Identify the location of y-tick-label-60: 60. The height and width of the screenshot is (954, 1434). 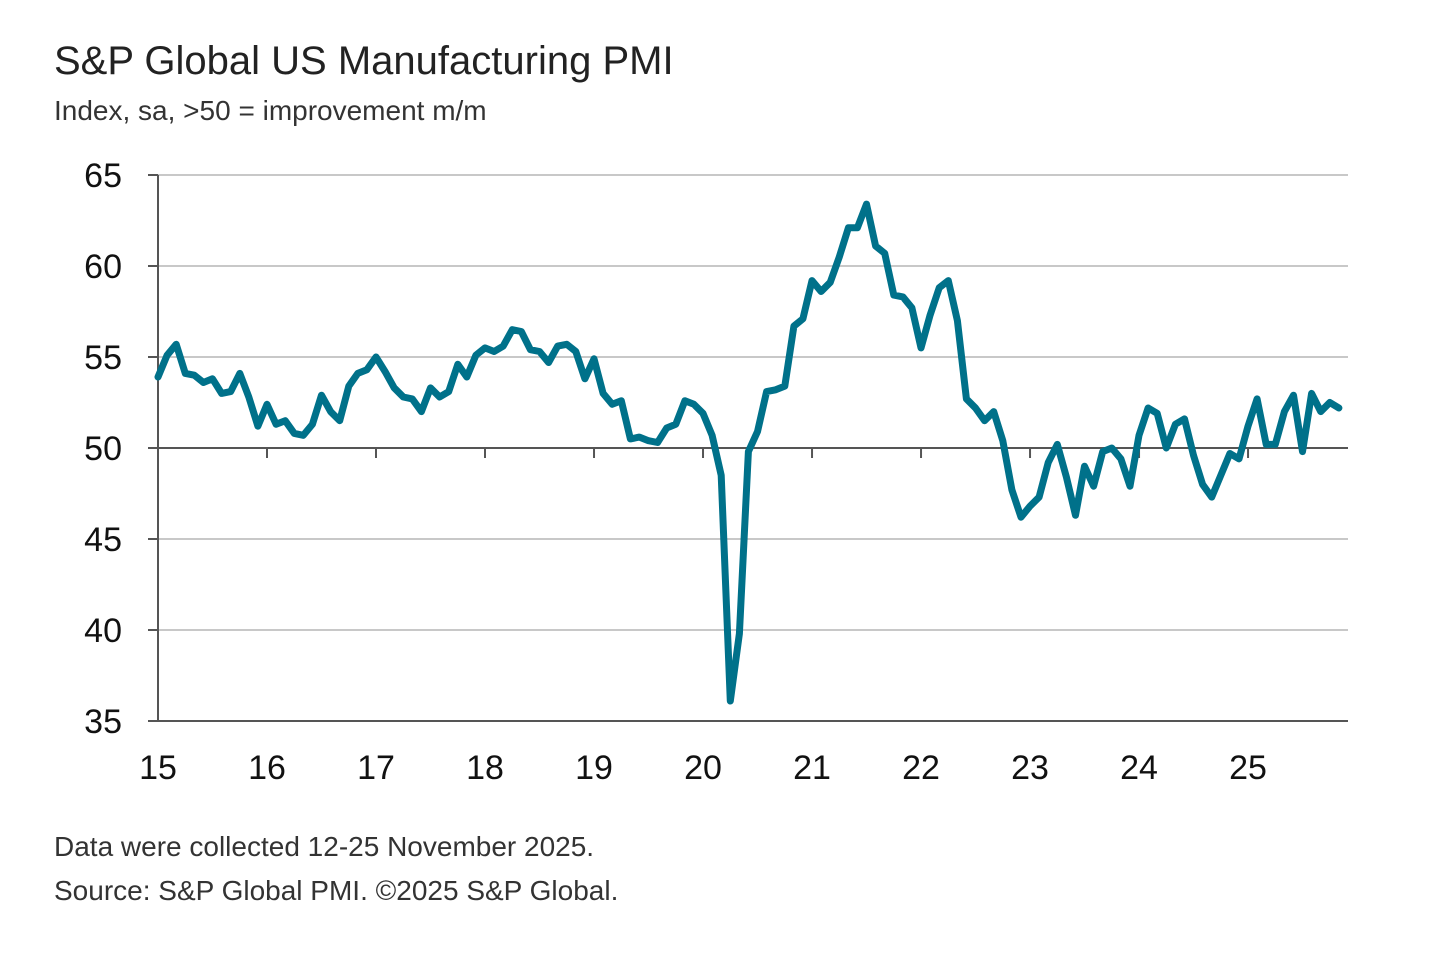
(103, 267).